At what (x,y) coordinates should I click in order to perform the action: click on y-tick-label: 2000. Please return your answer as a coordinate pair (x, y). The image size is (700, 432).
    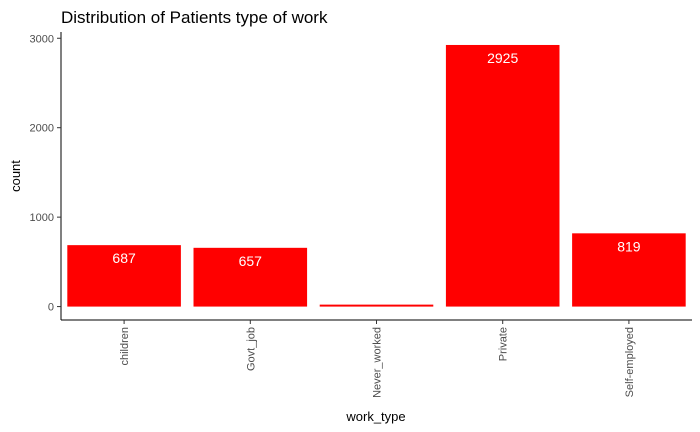
    Looking at the image, I should click on (42, 129).